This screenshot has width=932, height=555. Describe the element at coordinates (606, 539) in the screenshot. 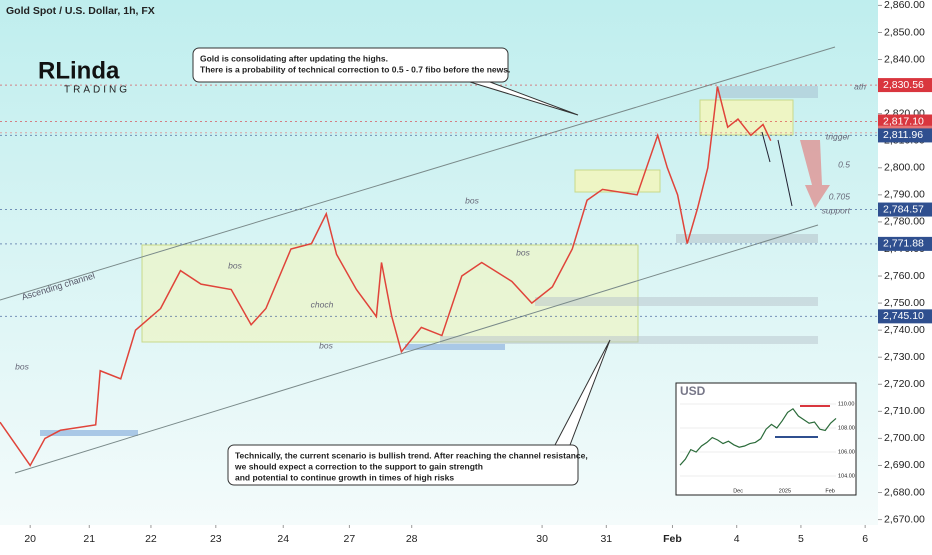

I see `x-tick-label: 31` at that location.